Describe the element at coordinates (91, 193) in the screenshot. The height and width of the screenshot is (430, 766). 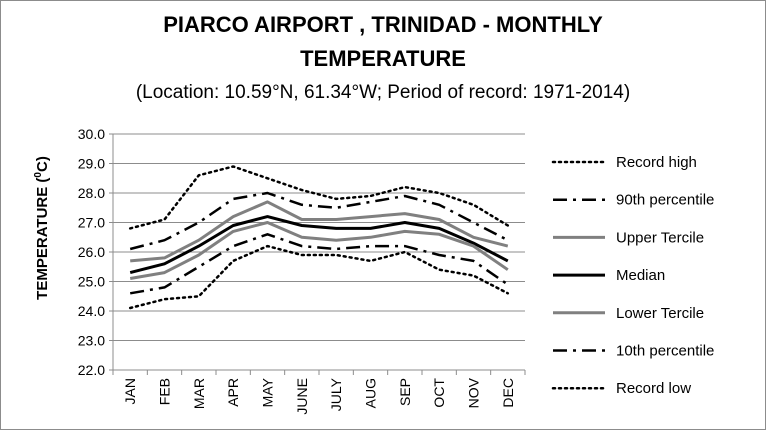
I see `y-tick-label: 28.0` at that location.